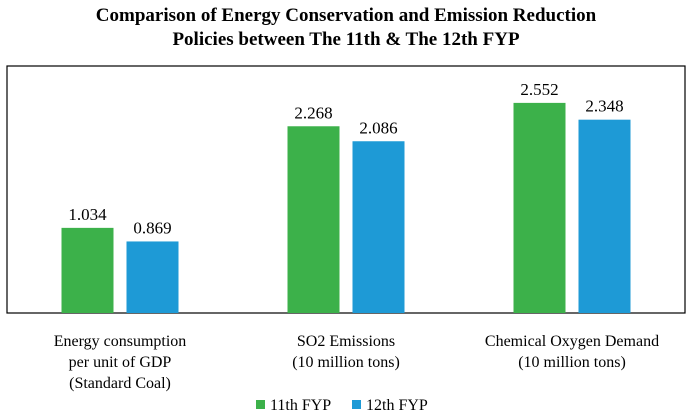  I want to click on legend: 11th FYP 12th FYP, so click(342, 405).